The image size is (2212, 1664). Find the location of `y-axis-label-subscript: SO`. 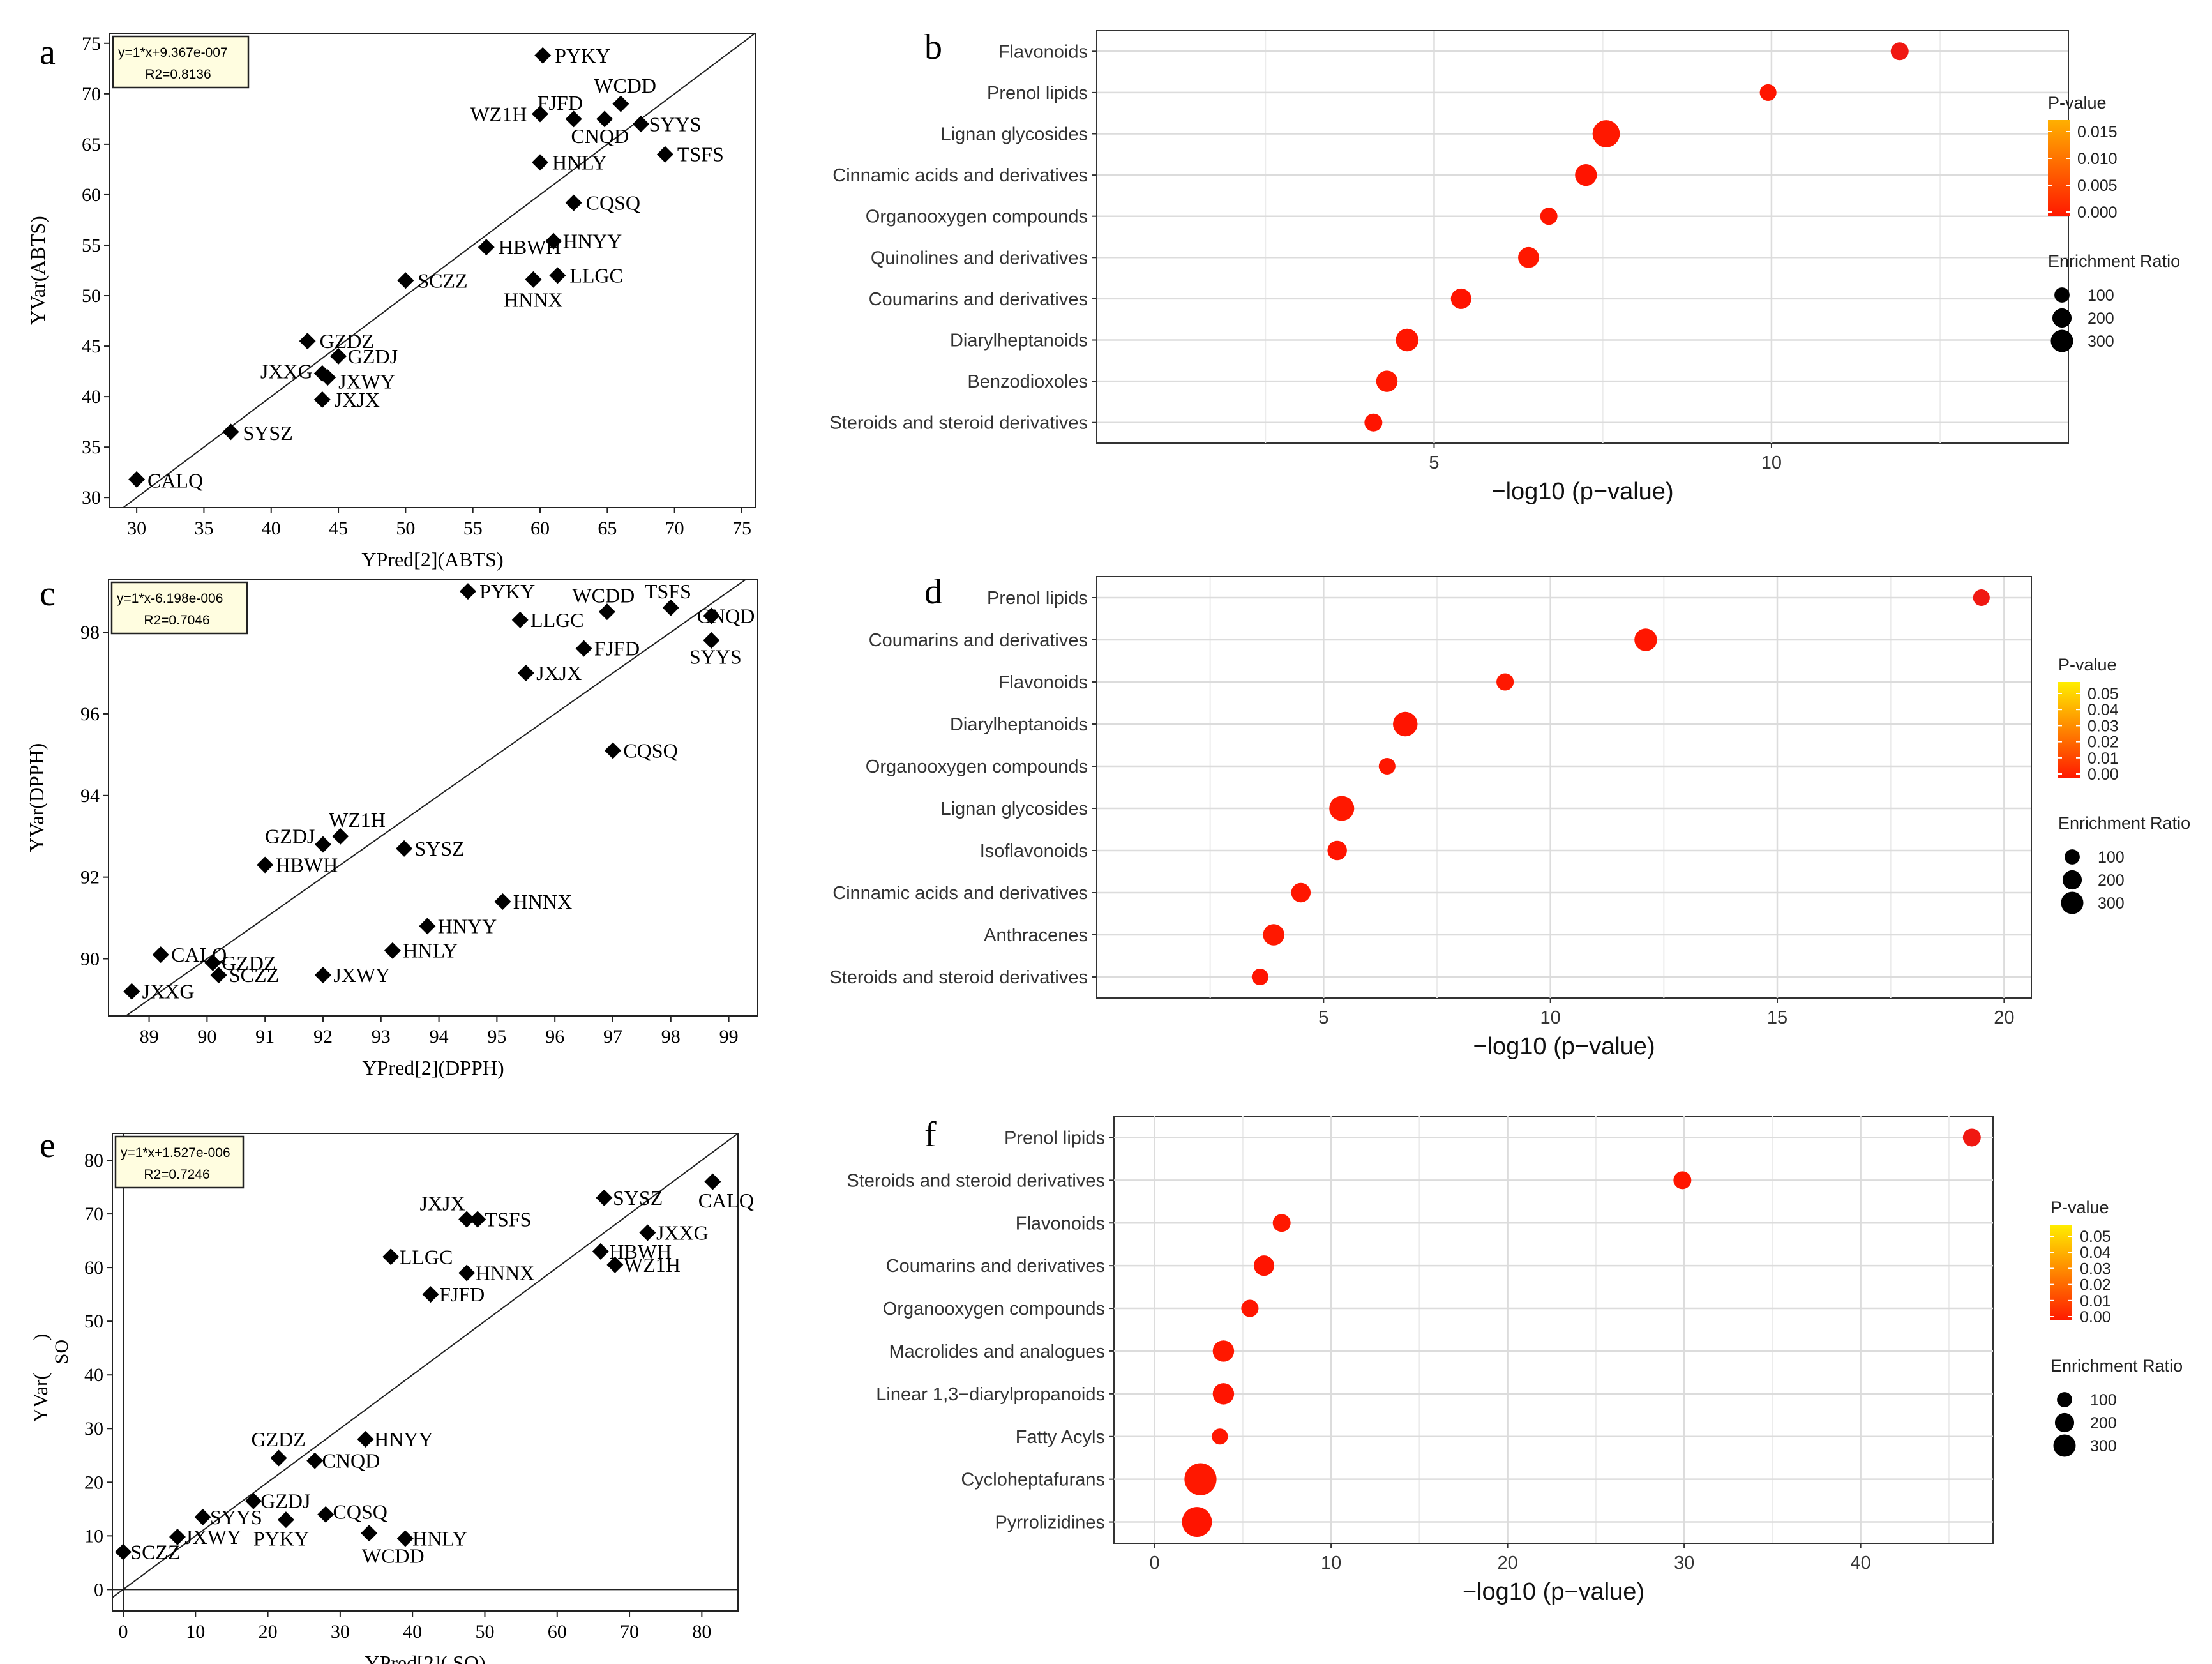

y-axis-label-subscript: SO is located at coordinates (61, 1352).